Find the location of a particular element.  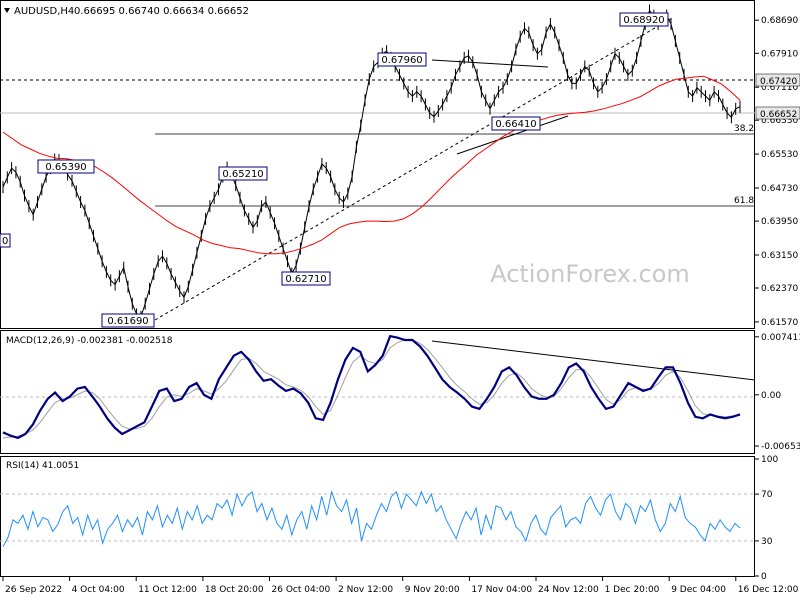

triangle-upper-line is located at coordinates (490, 63).